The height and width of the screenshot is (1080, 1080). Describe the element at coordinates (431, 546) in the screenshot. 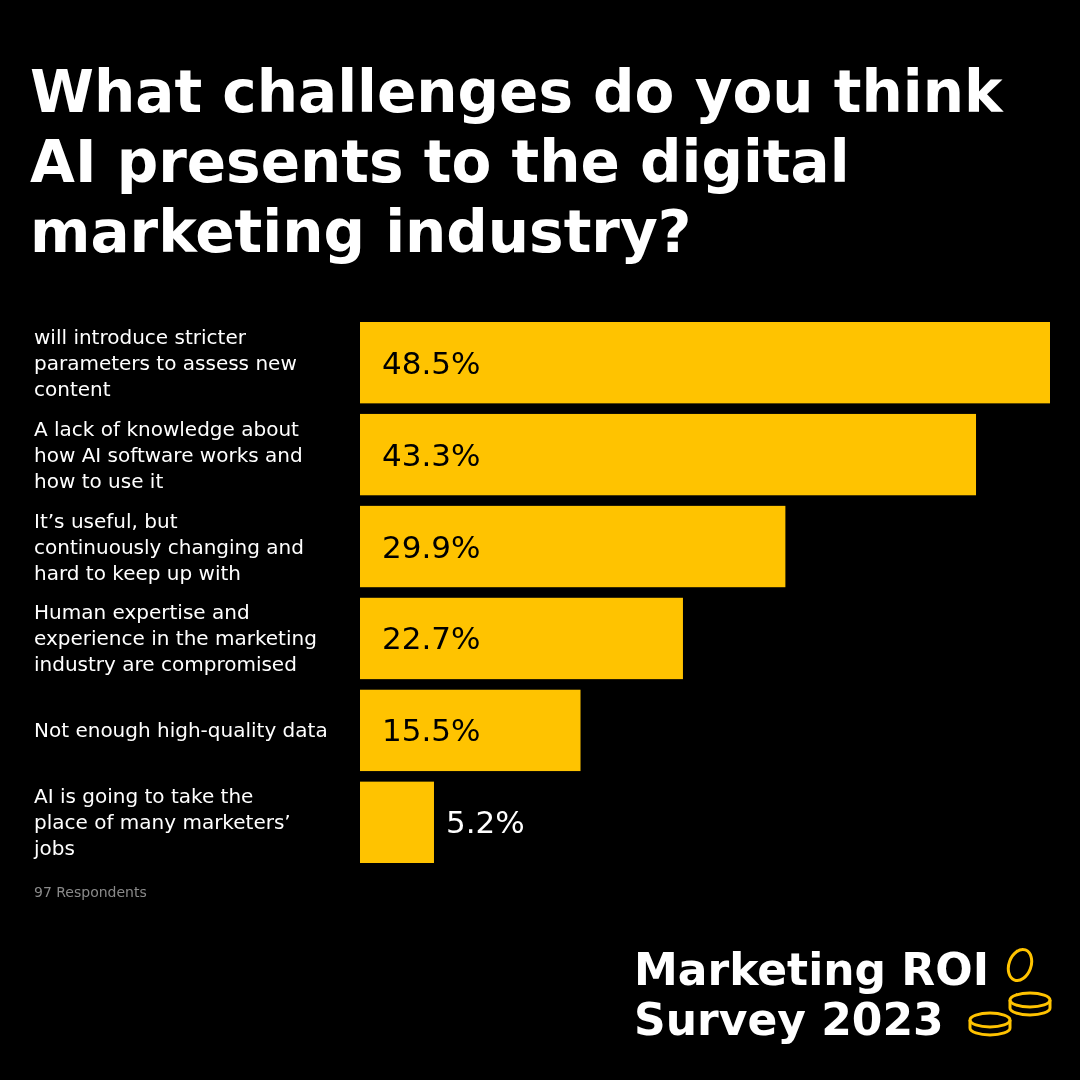

I see `data-label: 29.9%` at that location.